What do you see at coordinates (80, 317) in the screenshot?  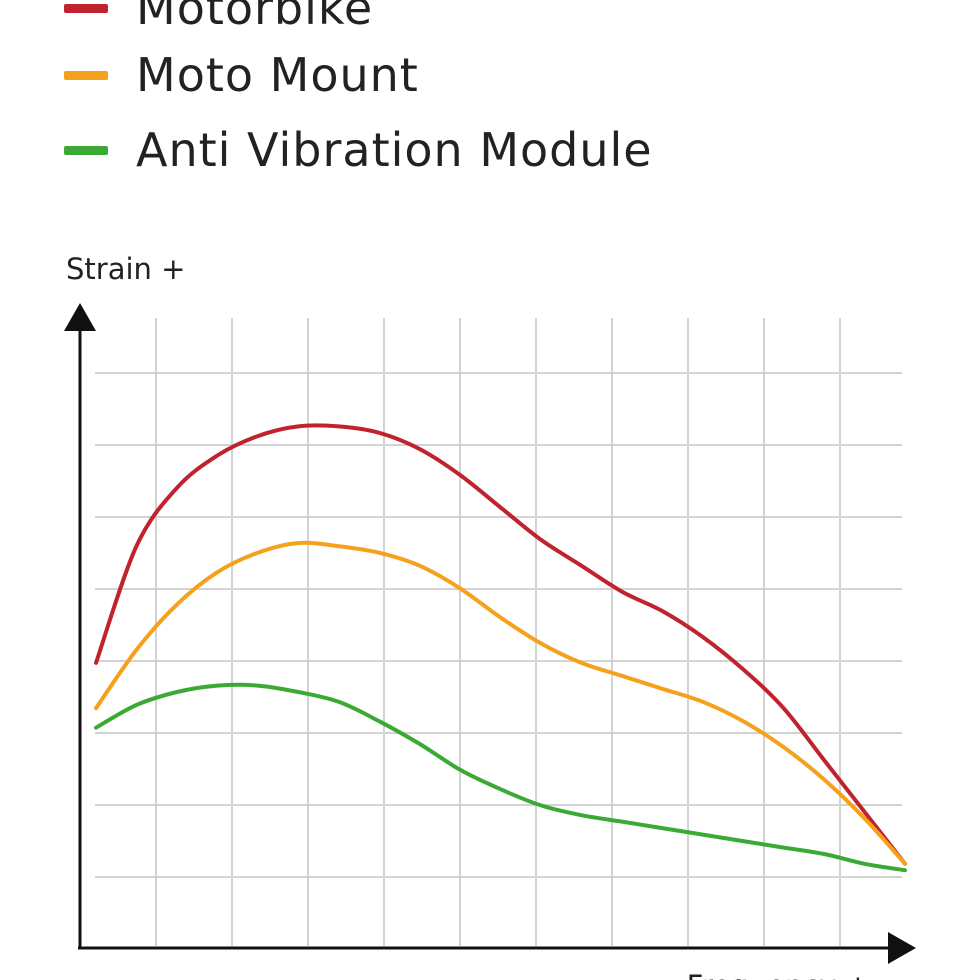 I see `y-axis-arrow-icon` at bounding box center [80, 317].